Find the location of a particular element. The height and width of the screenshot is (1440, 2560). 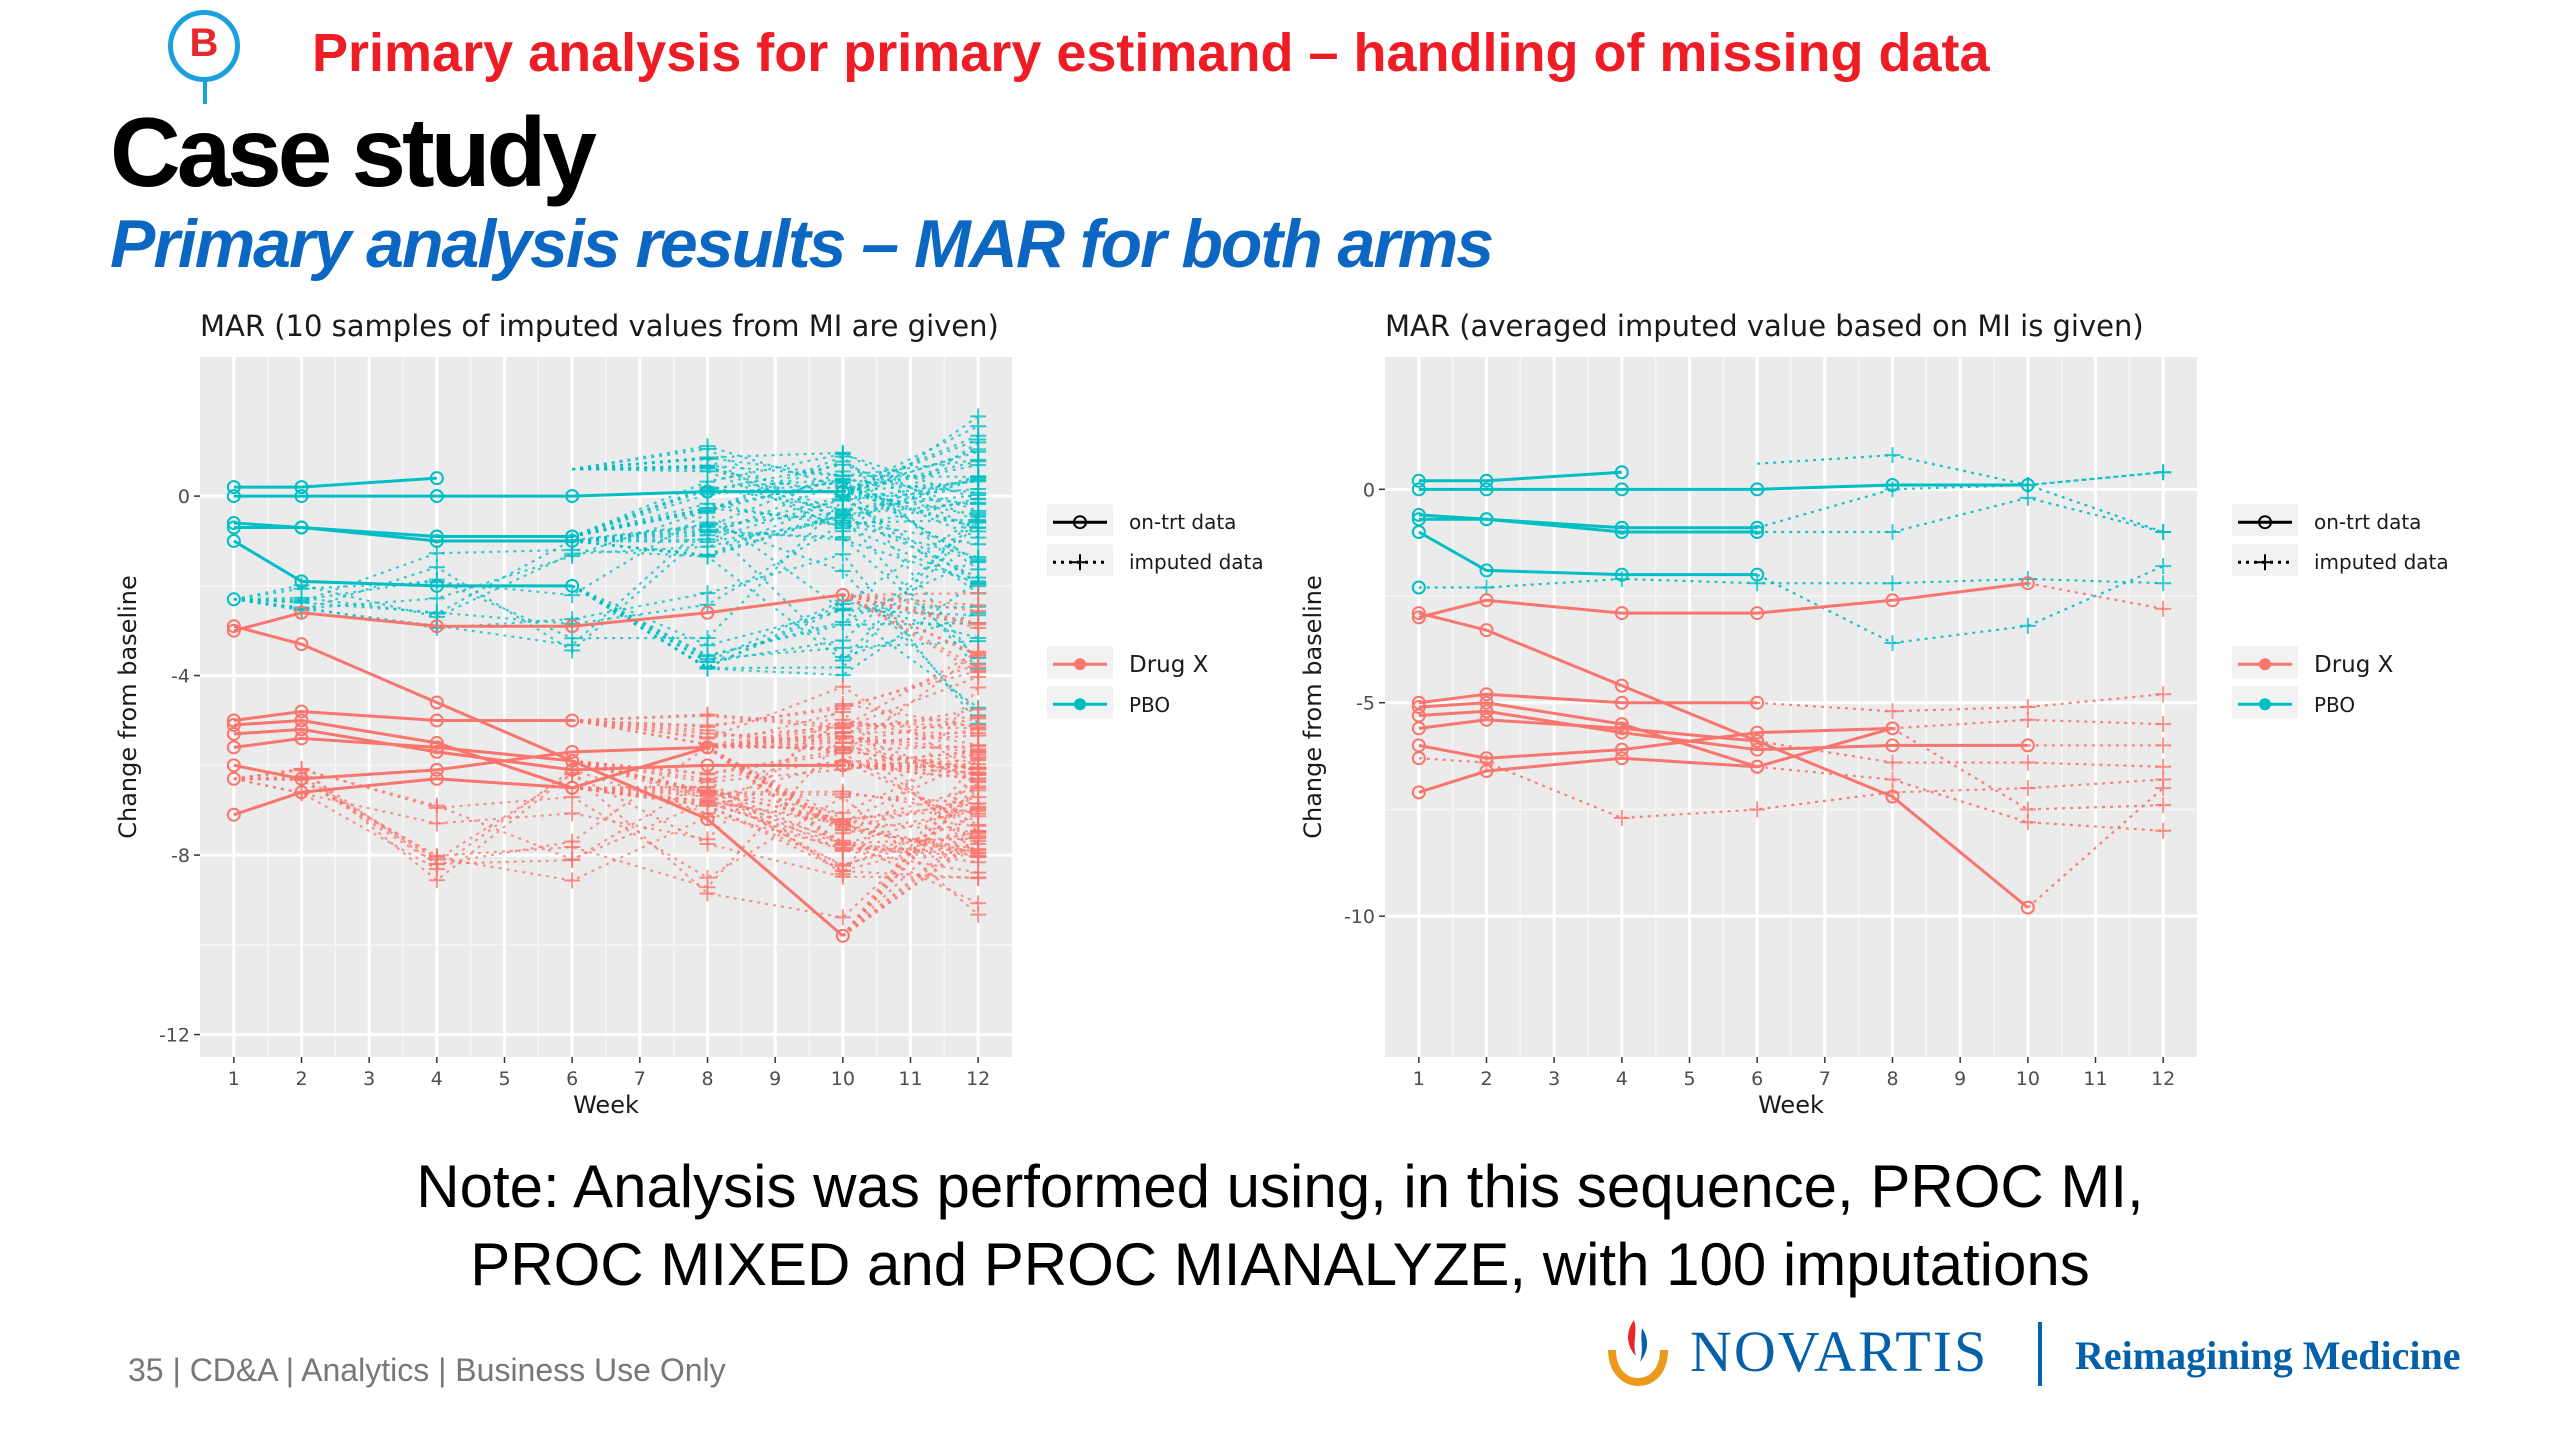

chart1-ytick-label: -12 is located at coordinates (174, 1036).